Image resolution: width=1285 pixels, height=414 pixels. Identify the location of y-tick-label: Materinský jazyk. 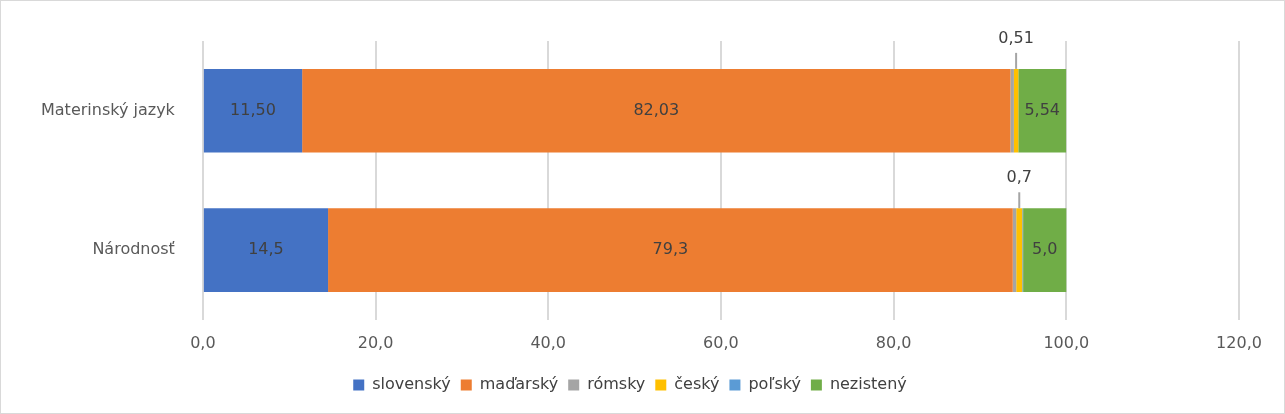
(108, 109).